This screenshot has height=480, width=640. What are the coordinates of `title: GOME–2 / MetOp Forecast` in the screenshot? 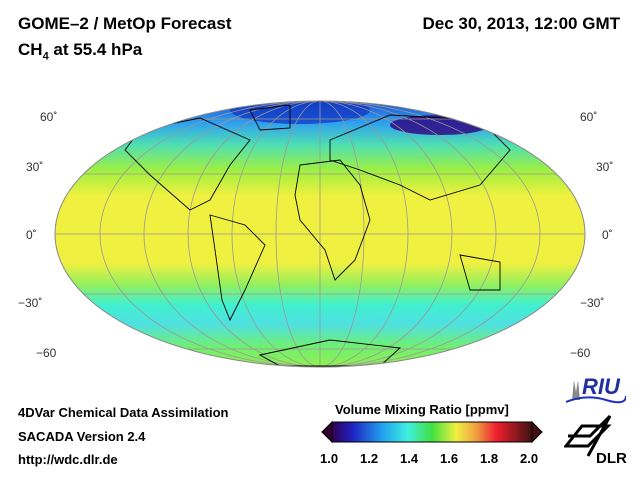 It's located at (125, 23).